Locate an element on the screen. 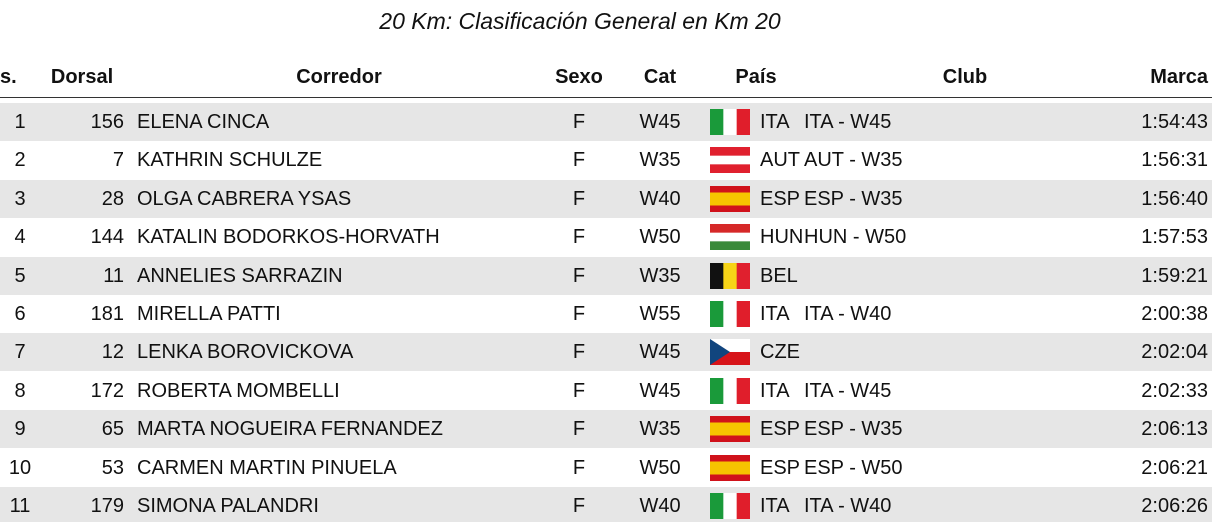 The height and width of the screenshot is (522, 1212). time-header: Marca is located at coordinates (1179, 77).